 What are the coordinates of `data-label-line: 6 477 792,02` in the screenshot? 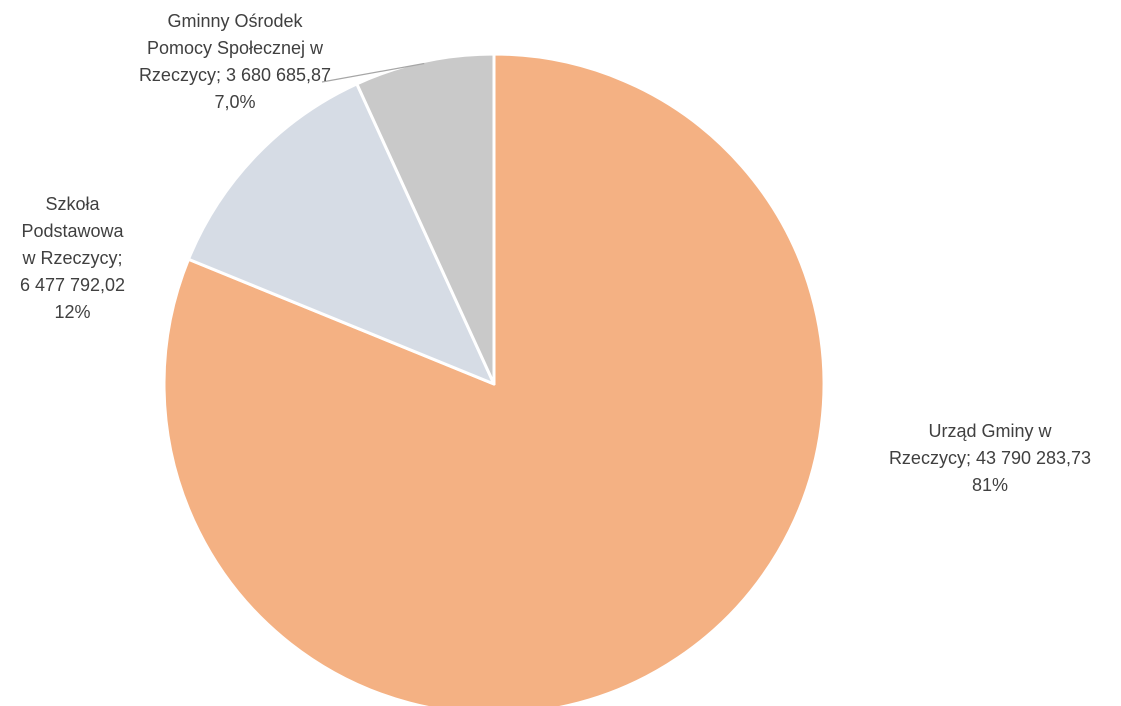 It's located at (72, 285).